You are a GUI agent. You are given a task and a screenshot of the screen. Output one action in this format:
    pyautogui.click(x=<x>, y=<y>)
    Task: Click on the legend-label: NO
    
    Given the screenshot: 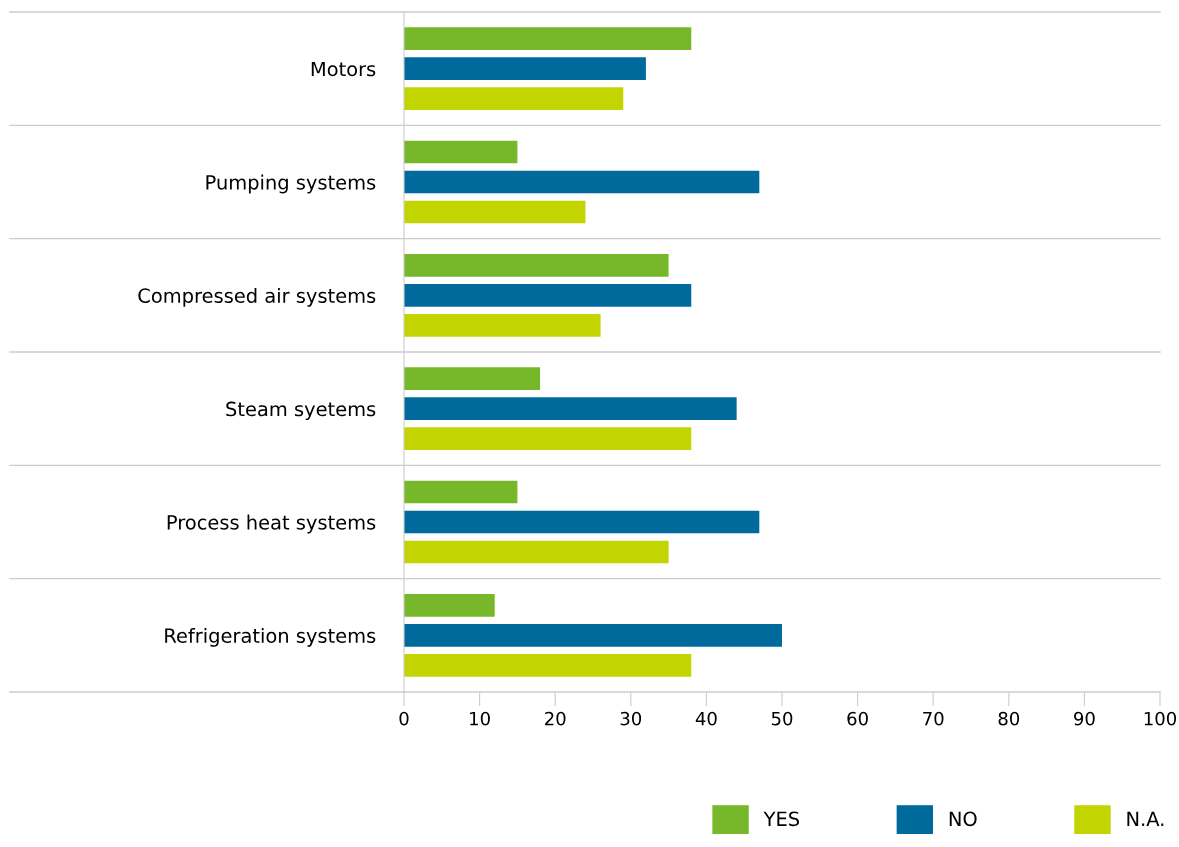 What is the action you would take?
    pyautogui.click(x=963, y=819)
    